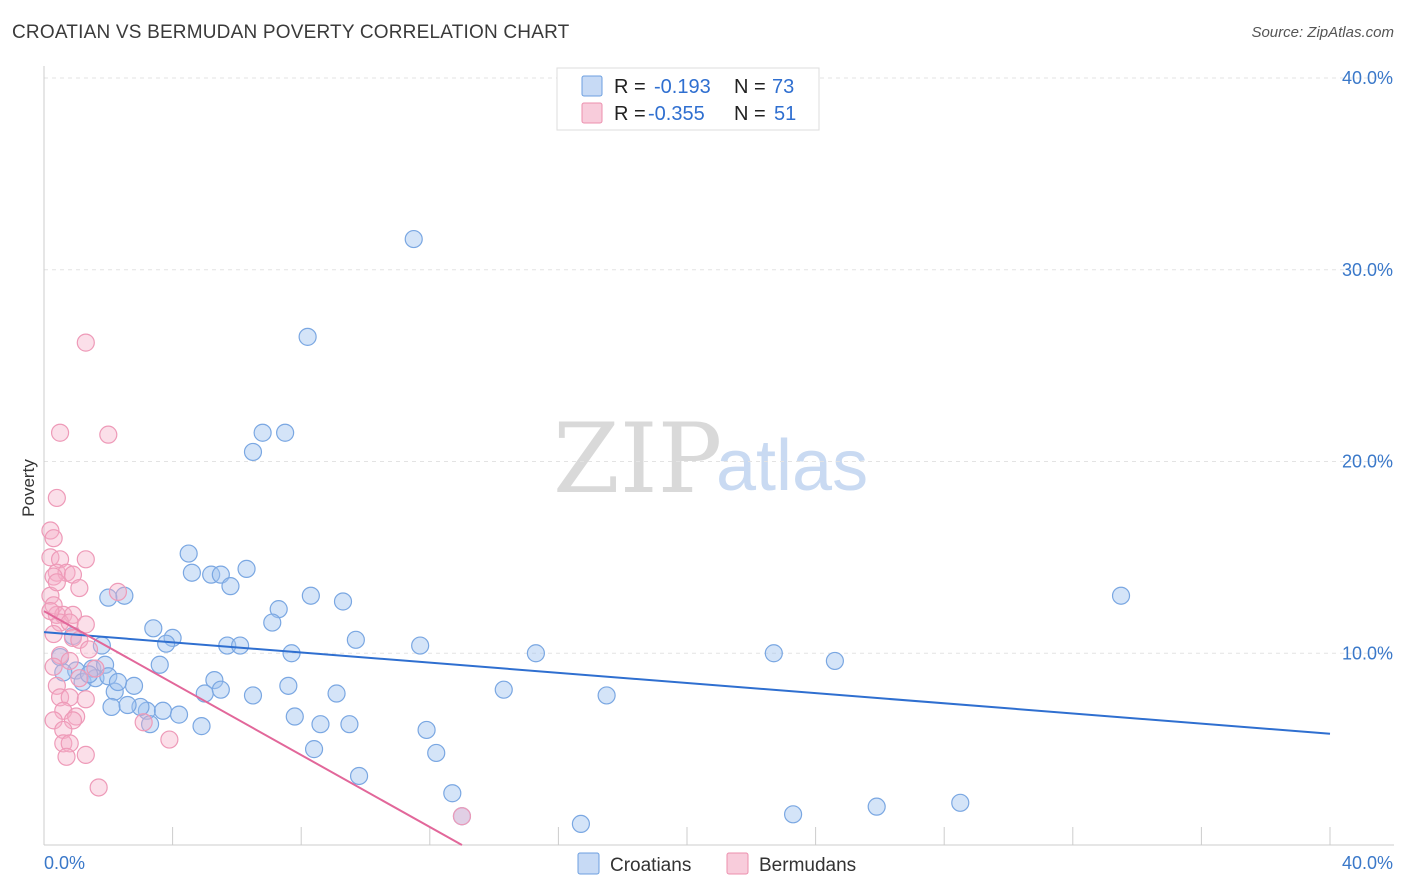  I want to click on y-tick-label-10: 10.0%, so click(1367, 653).